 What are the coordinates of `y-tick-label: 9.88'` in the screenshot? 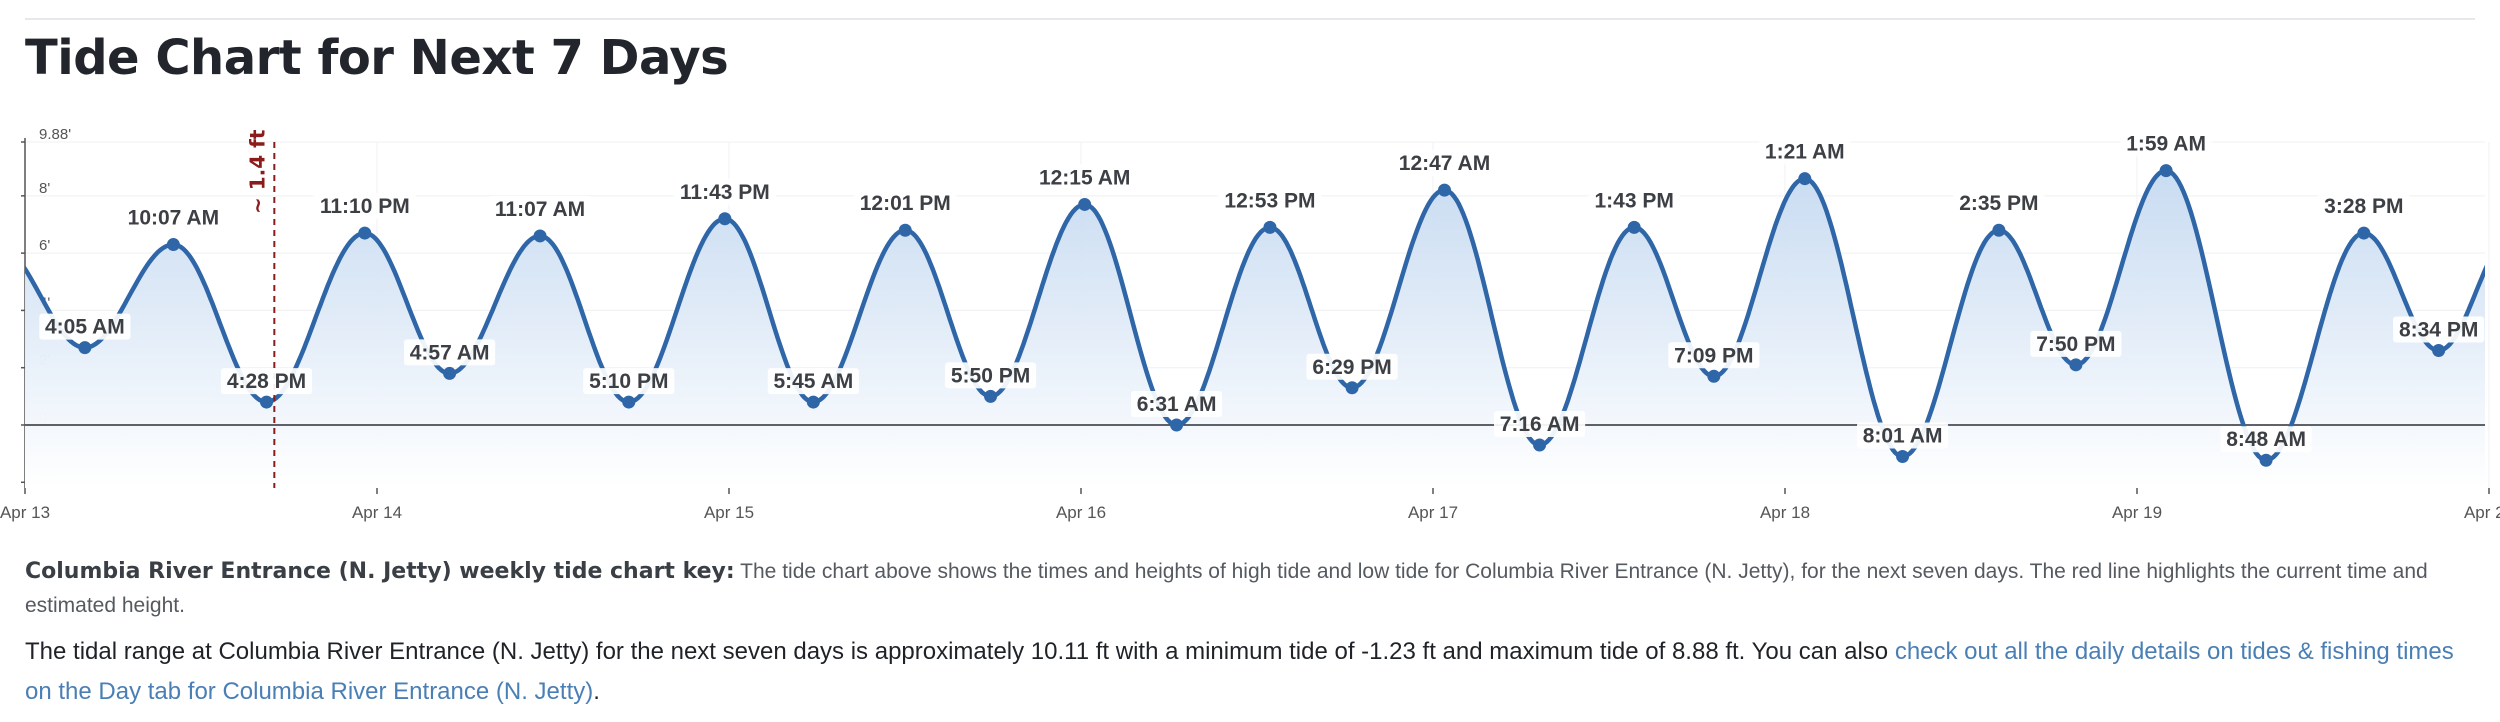 It's located at (55, 134).